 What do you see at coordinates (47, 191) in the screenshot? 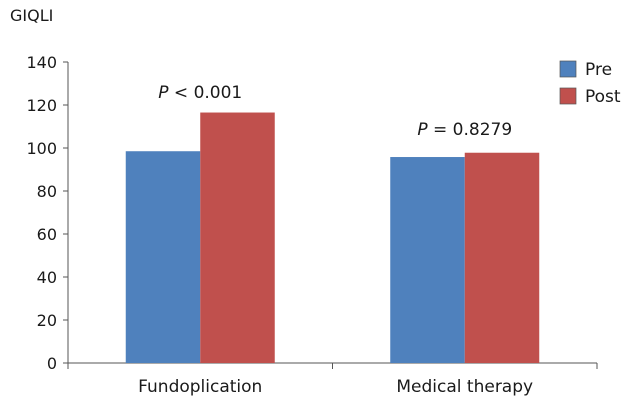
I see `y-tick-label: 80` at bounding box center [47, 191].